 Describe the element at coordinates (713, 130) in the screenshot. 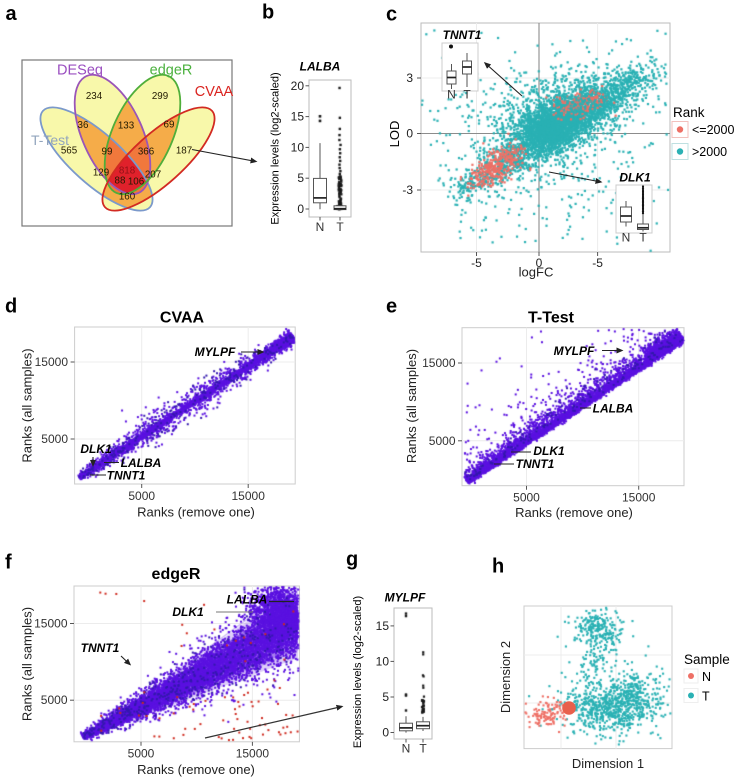

I see `svg-text: <=2000` at that location.